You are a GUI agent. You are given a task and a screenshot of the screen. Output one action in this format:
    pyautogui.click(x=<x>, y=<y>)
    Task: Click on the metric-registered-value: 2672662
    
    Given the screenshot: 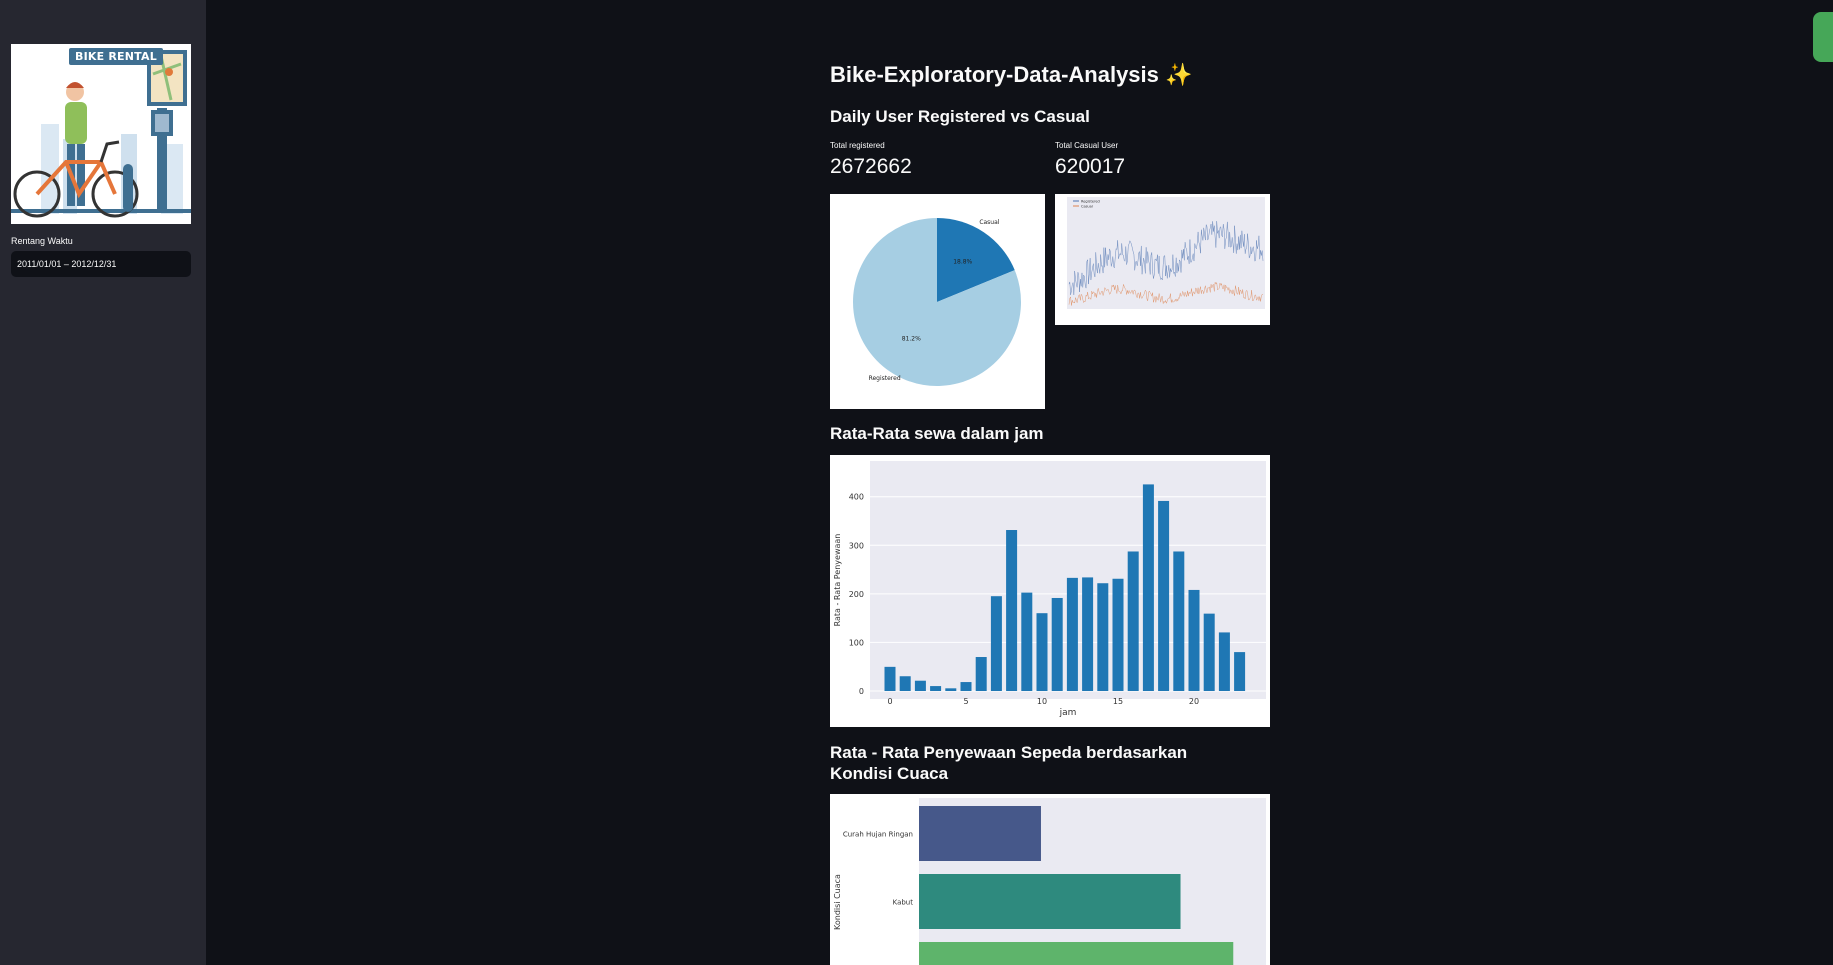 What is the action you would take?
    pyautogui.click(x=871, y=166)
    